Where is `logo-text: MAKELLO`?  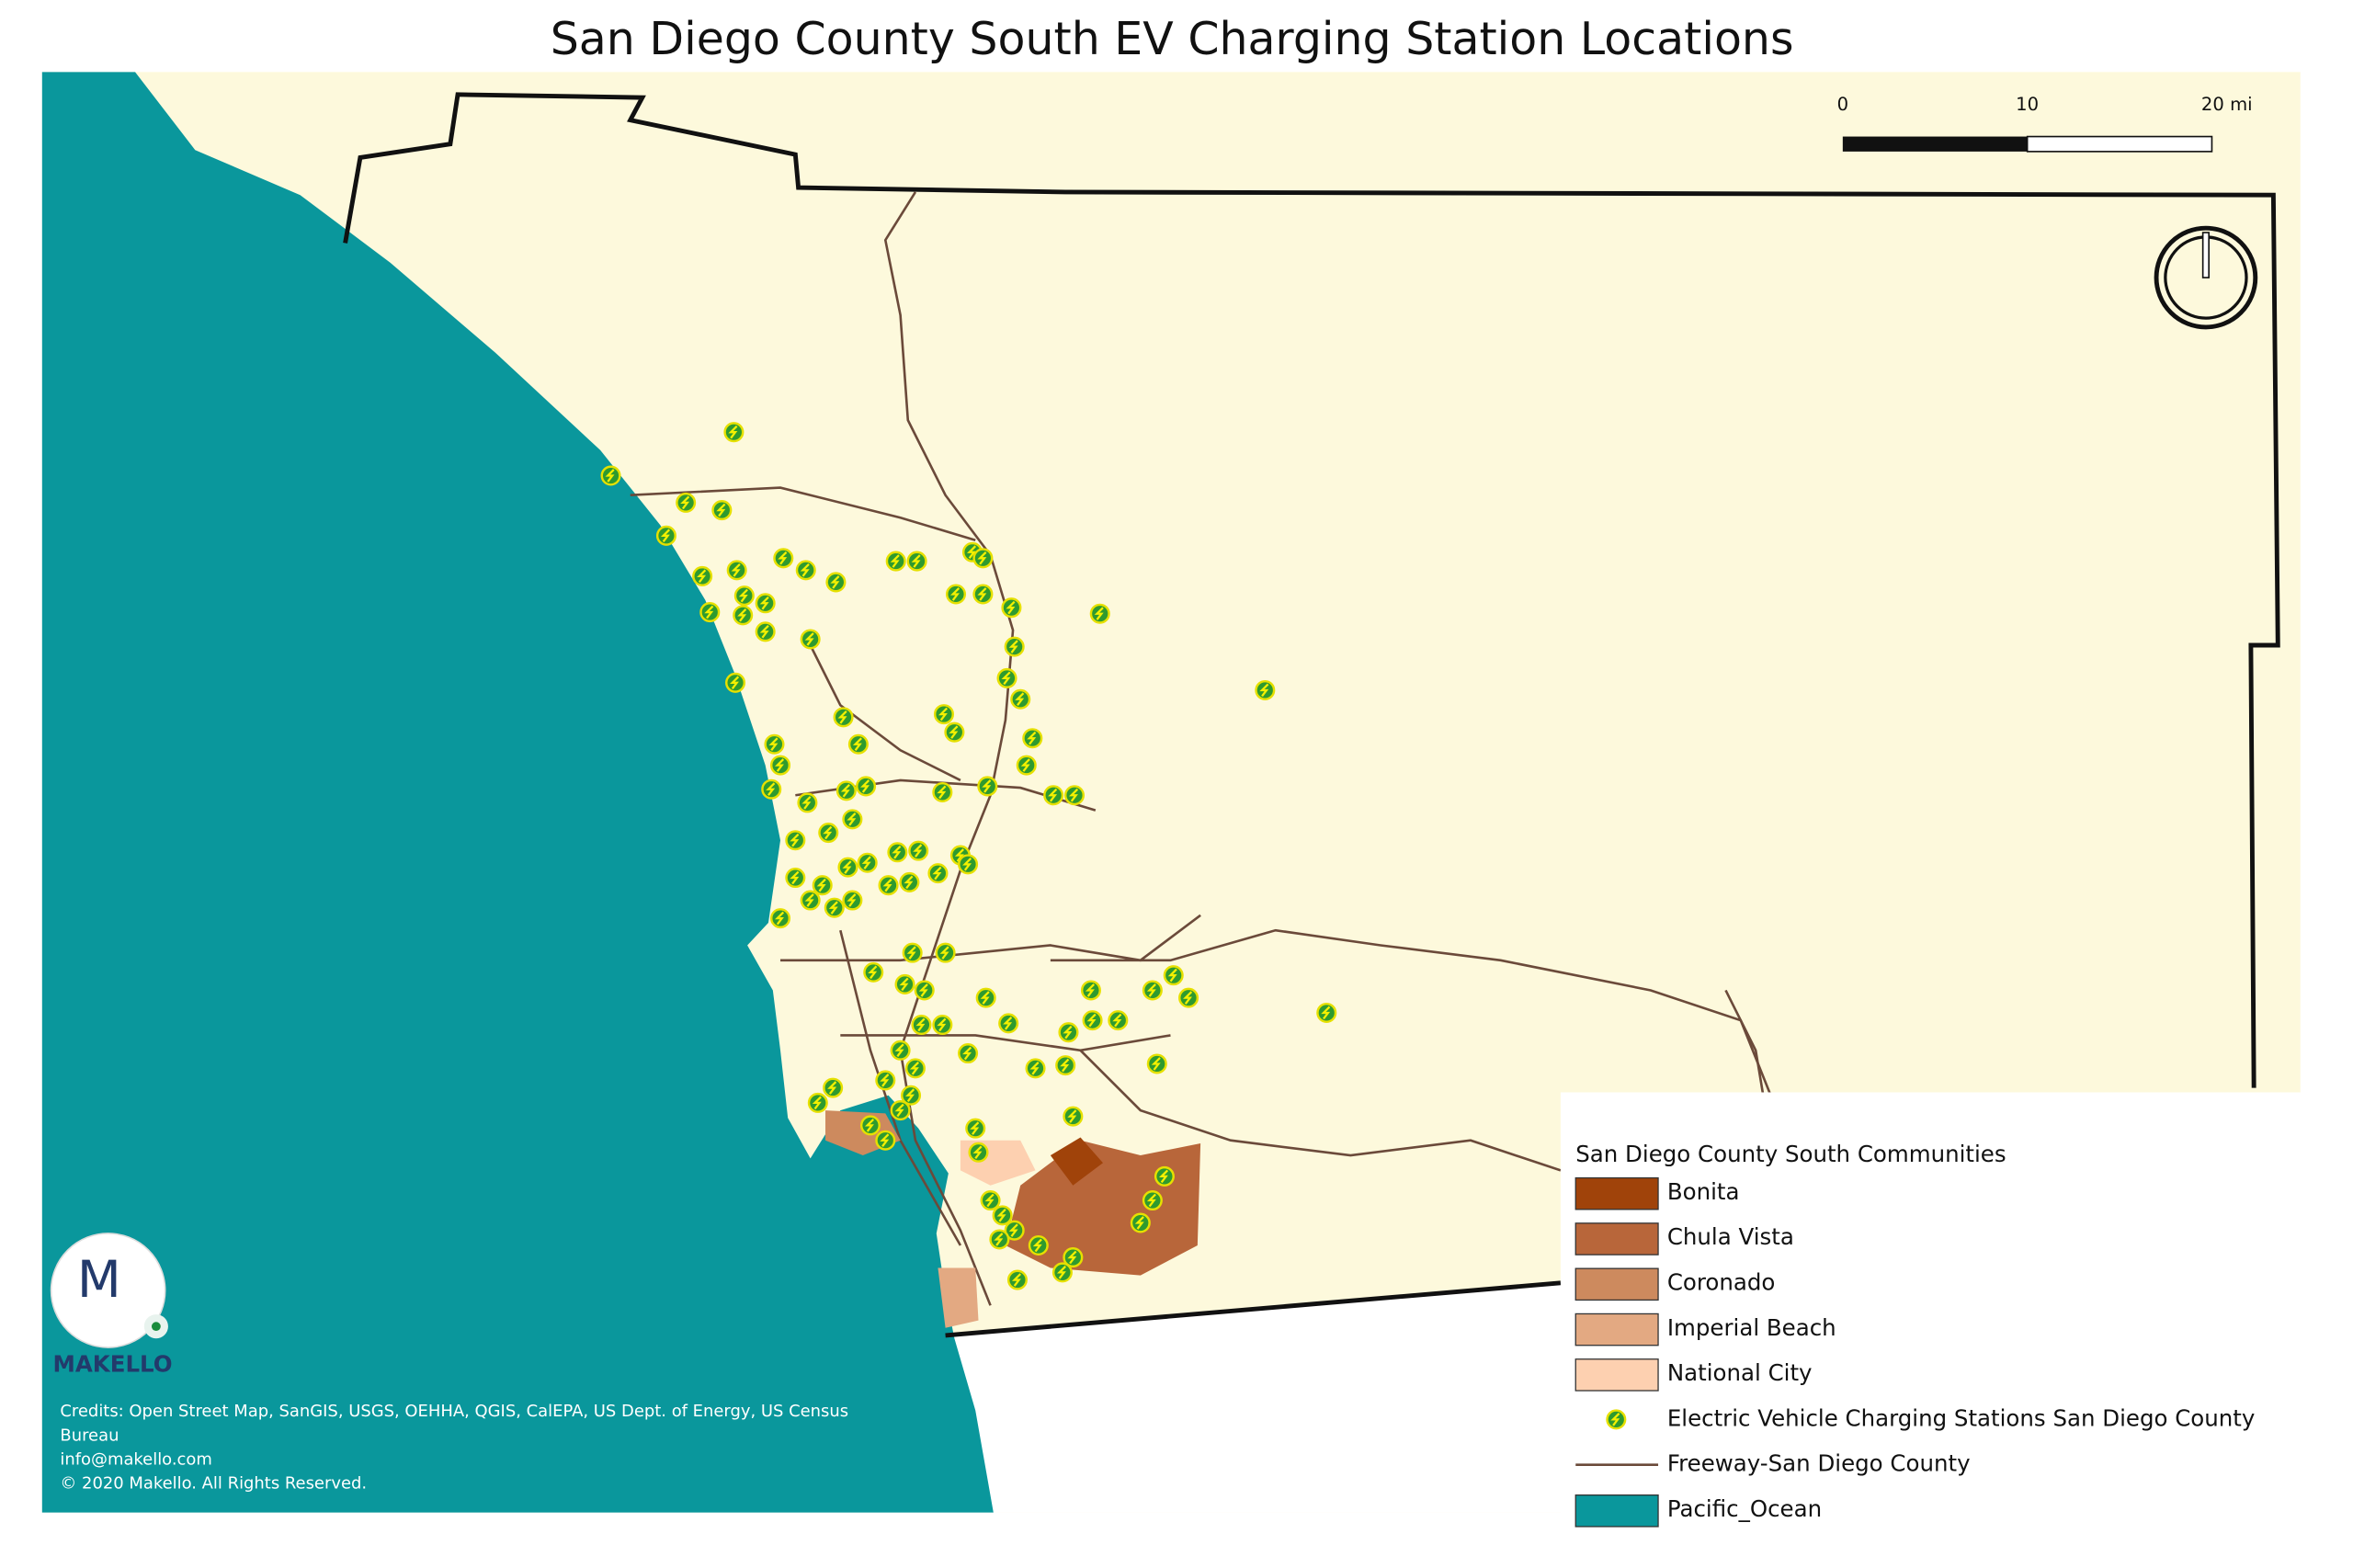 logo-text: MAKELLO is located at coordinates (112, 1364).